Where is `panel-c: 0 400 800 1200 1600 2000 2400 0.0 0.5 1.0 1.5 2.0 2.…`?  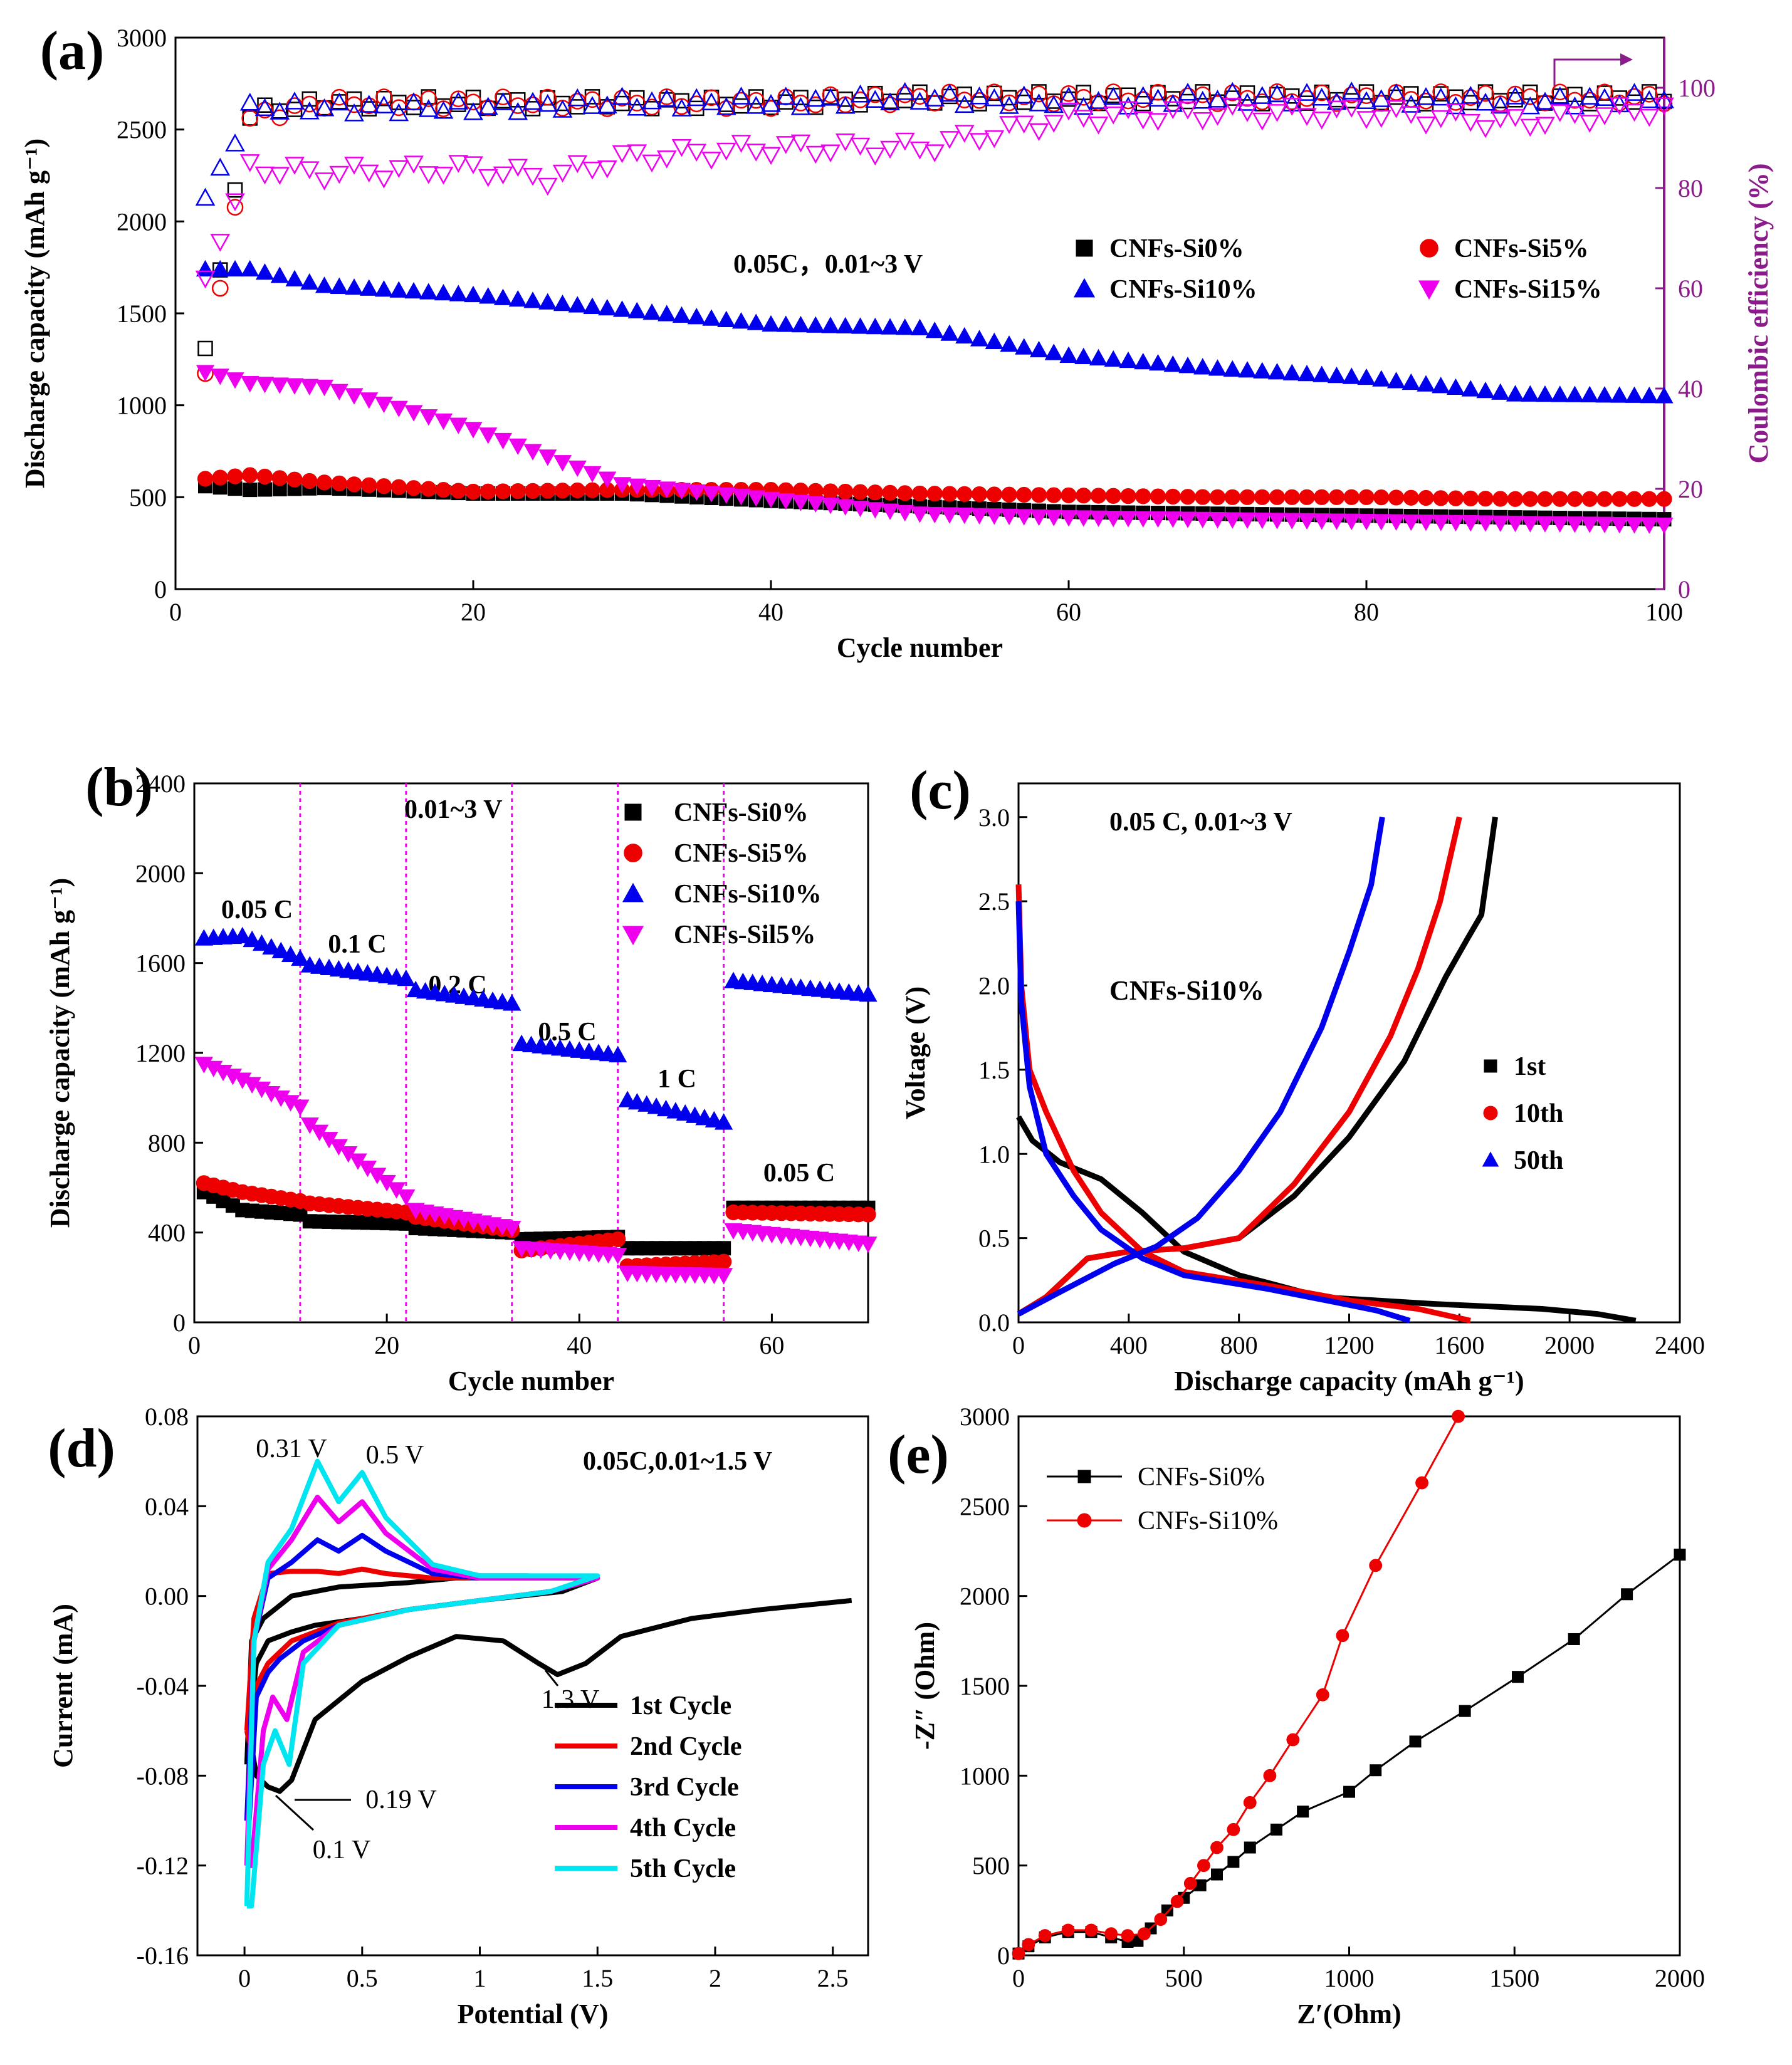
panel-c: 0 400 800 1200 1600 2000 2400 0.0 0.5 1.0 1.5 2.0 2.… is located at coordinates (1303, 1078).